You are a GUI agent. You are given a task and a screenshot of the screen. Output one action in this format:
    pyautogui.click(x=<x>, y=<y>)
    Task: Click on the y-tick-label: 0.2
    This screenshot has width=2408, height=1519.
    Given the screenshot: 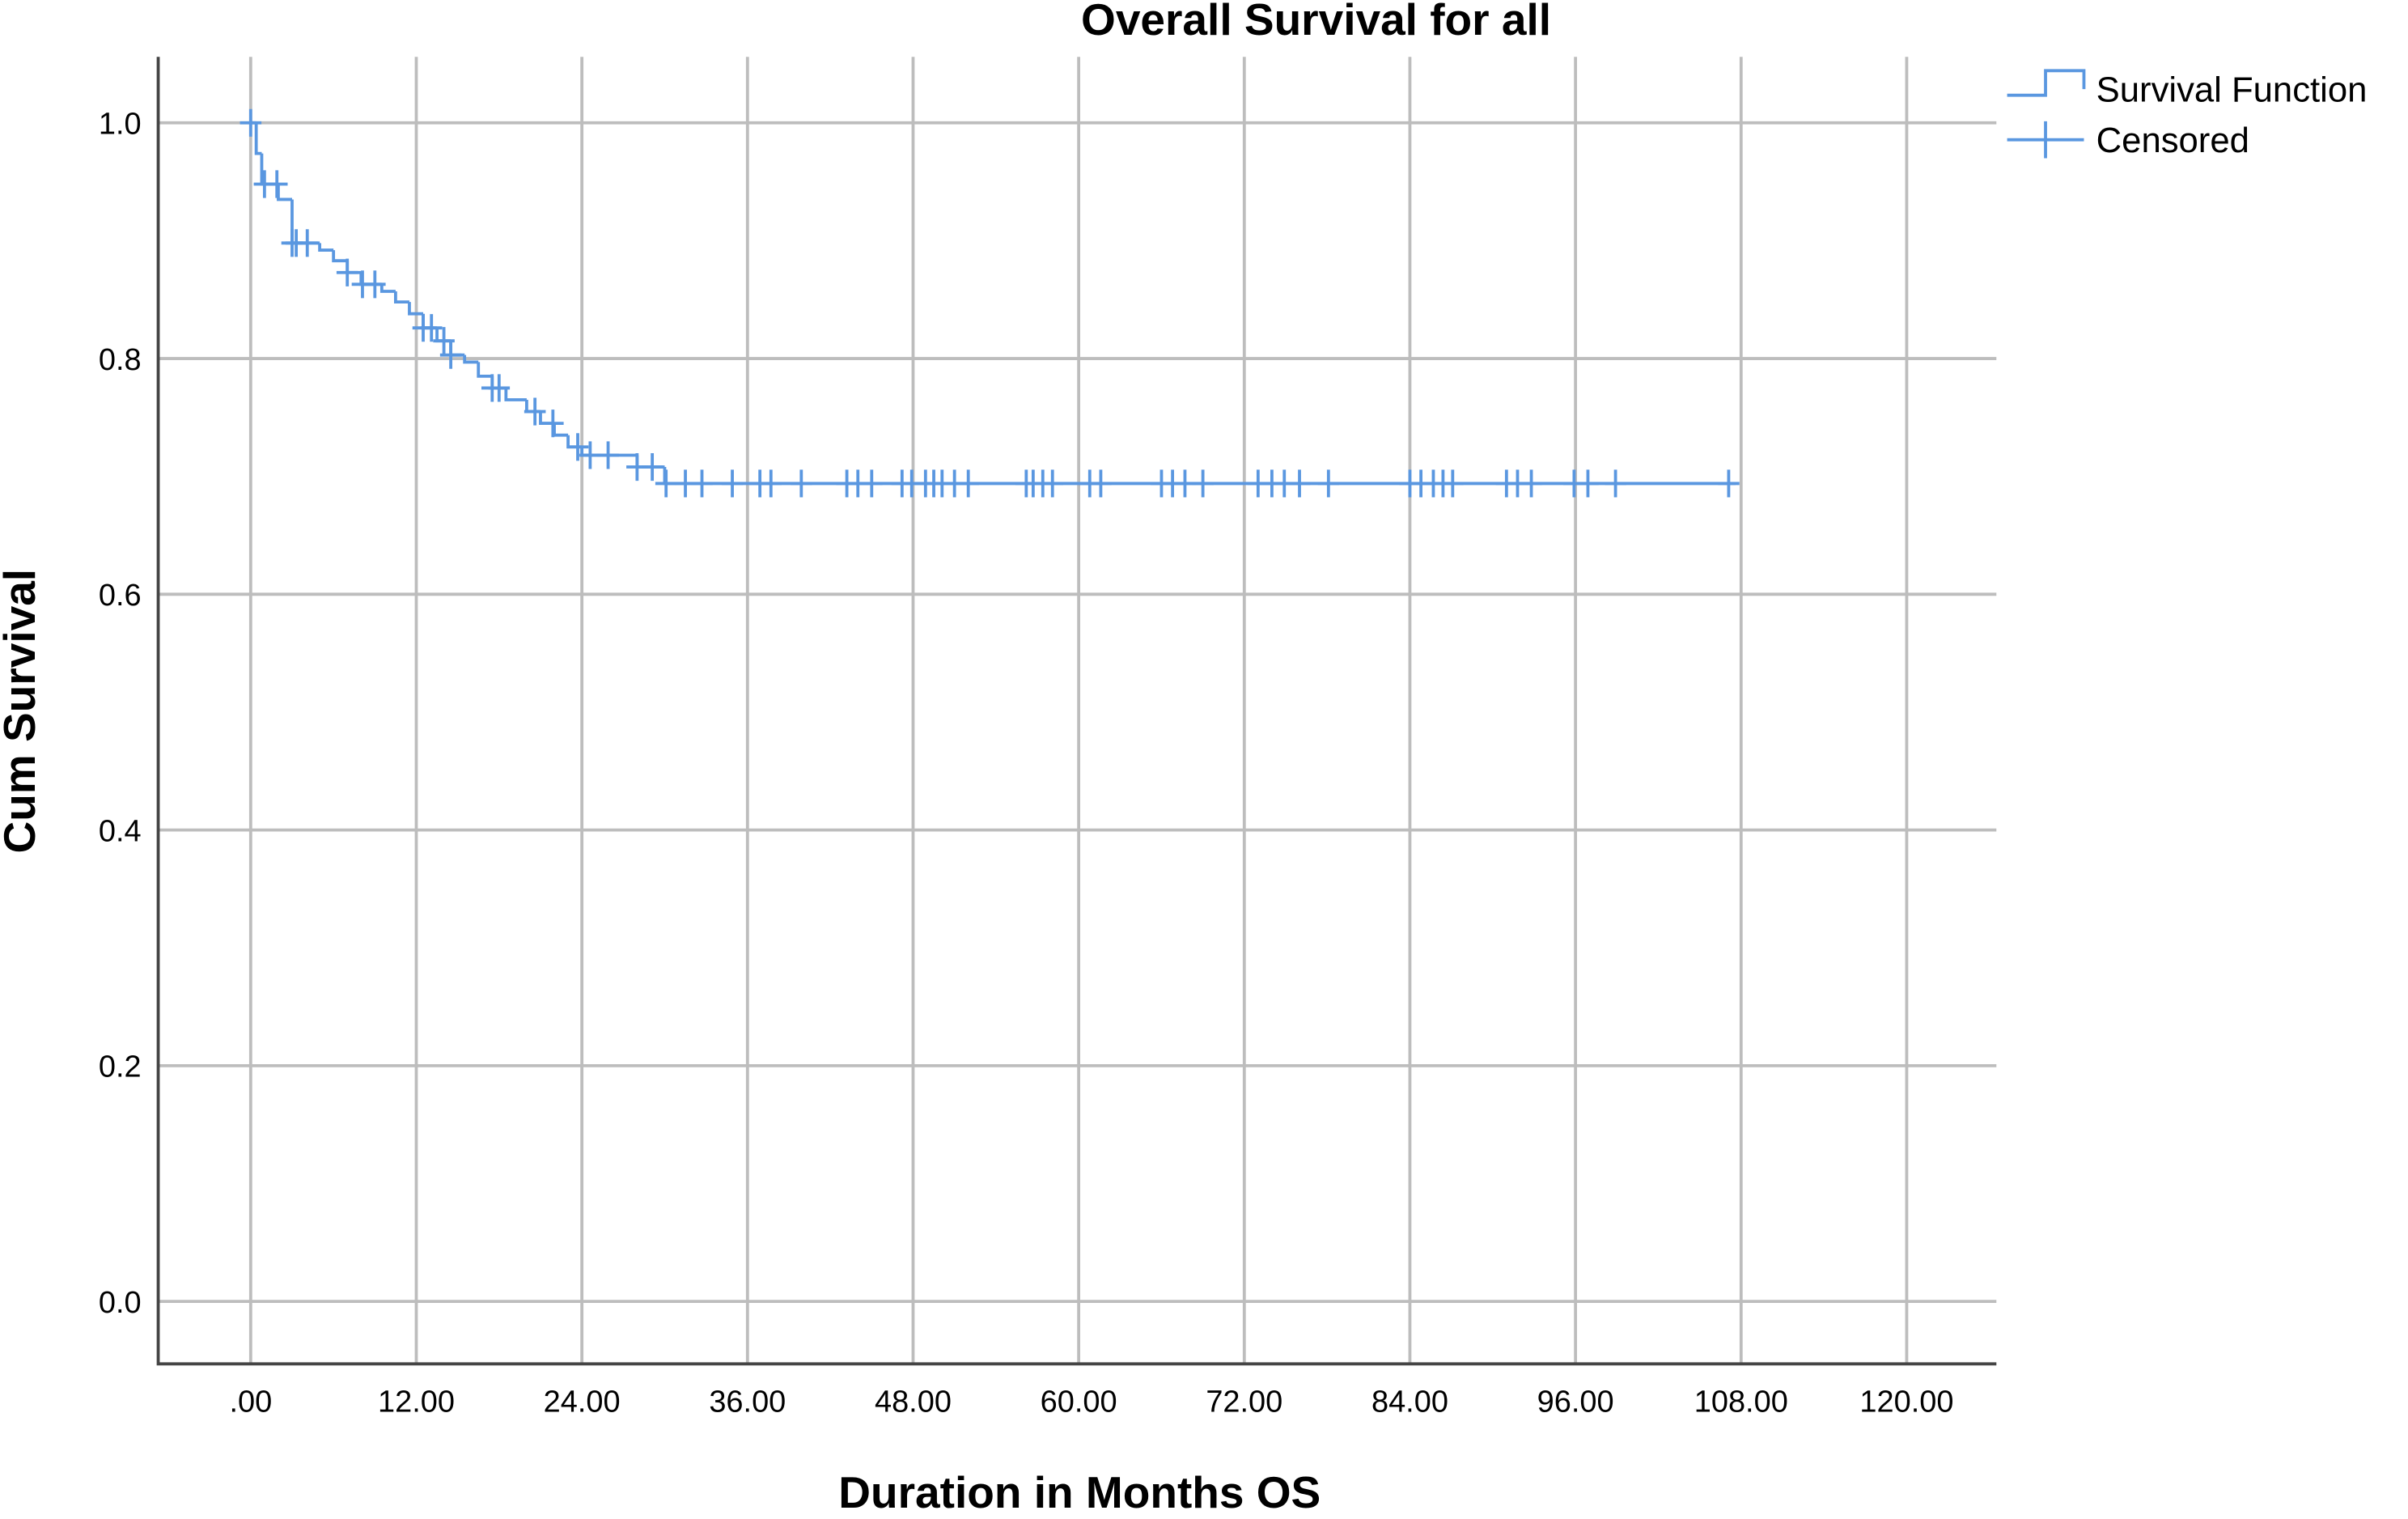 What is the action you would take?
    pyautogui.click(x=120, y=1067)
    